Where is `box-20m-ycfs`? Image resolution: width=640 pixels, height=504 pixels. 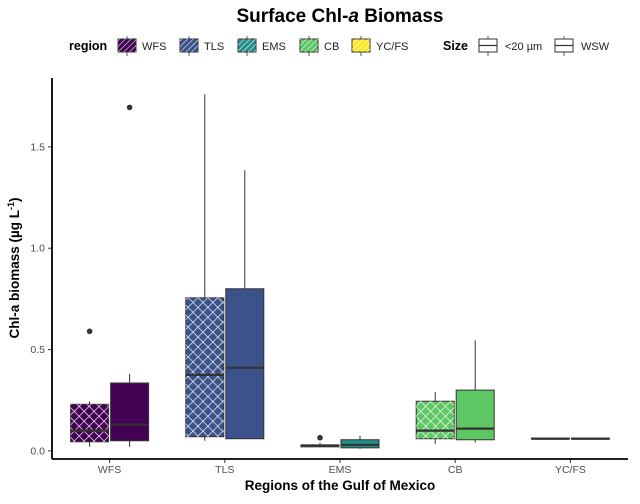
box-20m-ycfs is located at coordinates (550, 438).